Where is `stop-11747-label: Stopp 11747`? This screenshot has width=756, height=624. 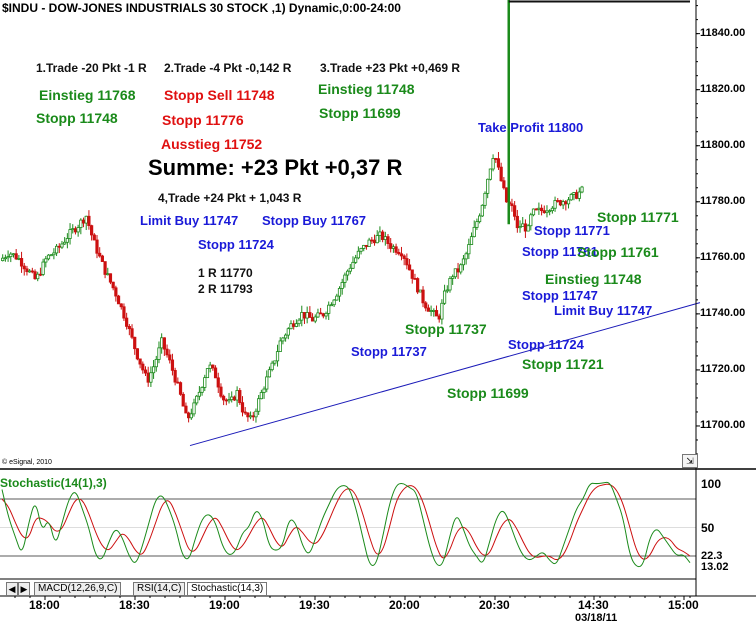
stop-11747-label: Stopp 11747 is located at coordinates (560, 295).